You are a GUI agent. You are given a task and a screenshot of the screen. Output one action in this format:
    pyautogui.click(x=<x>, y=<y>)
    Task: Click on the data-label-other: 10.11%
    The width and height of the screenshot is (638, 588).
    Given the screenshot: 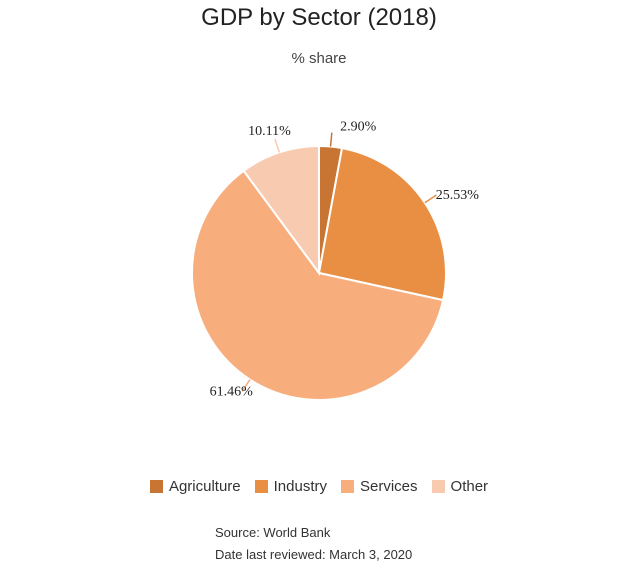 What is the action you would take?
    pyautogui.click(x=269, y=131)
    